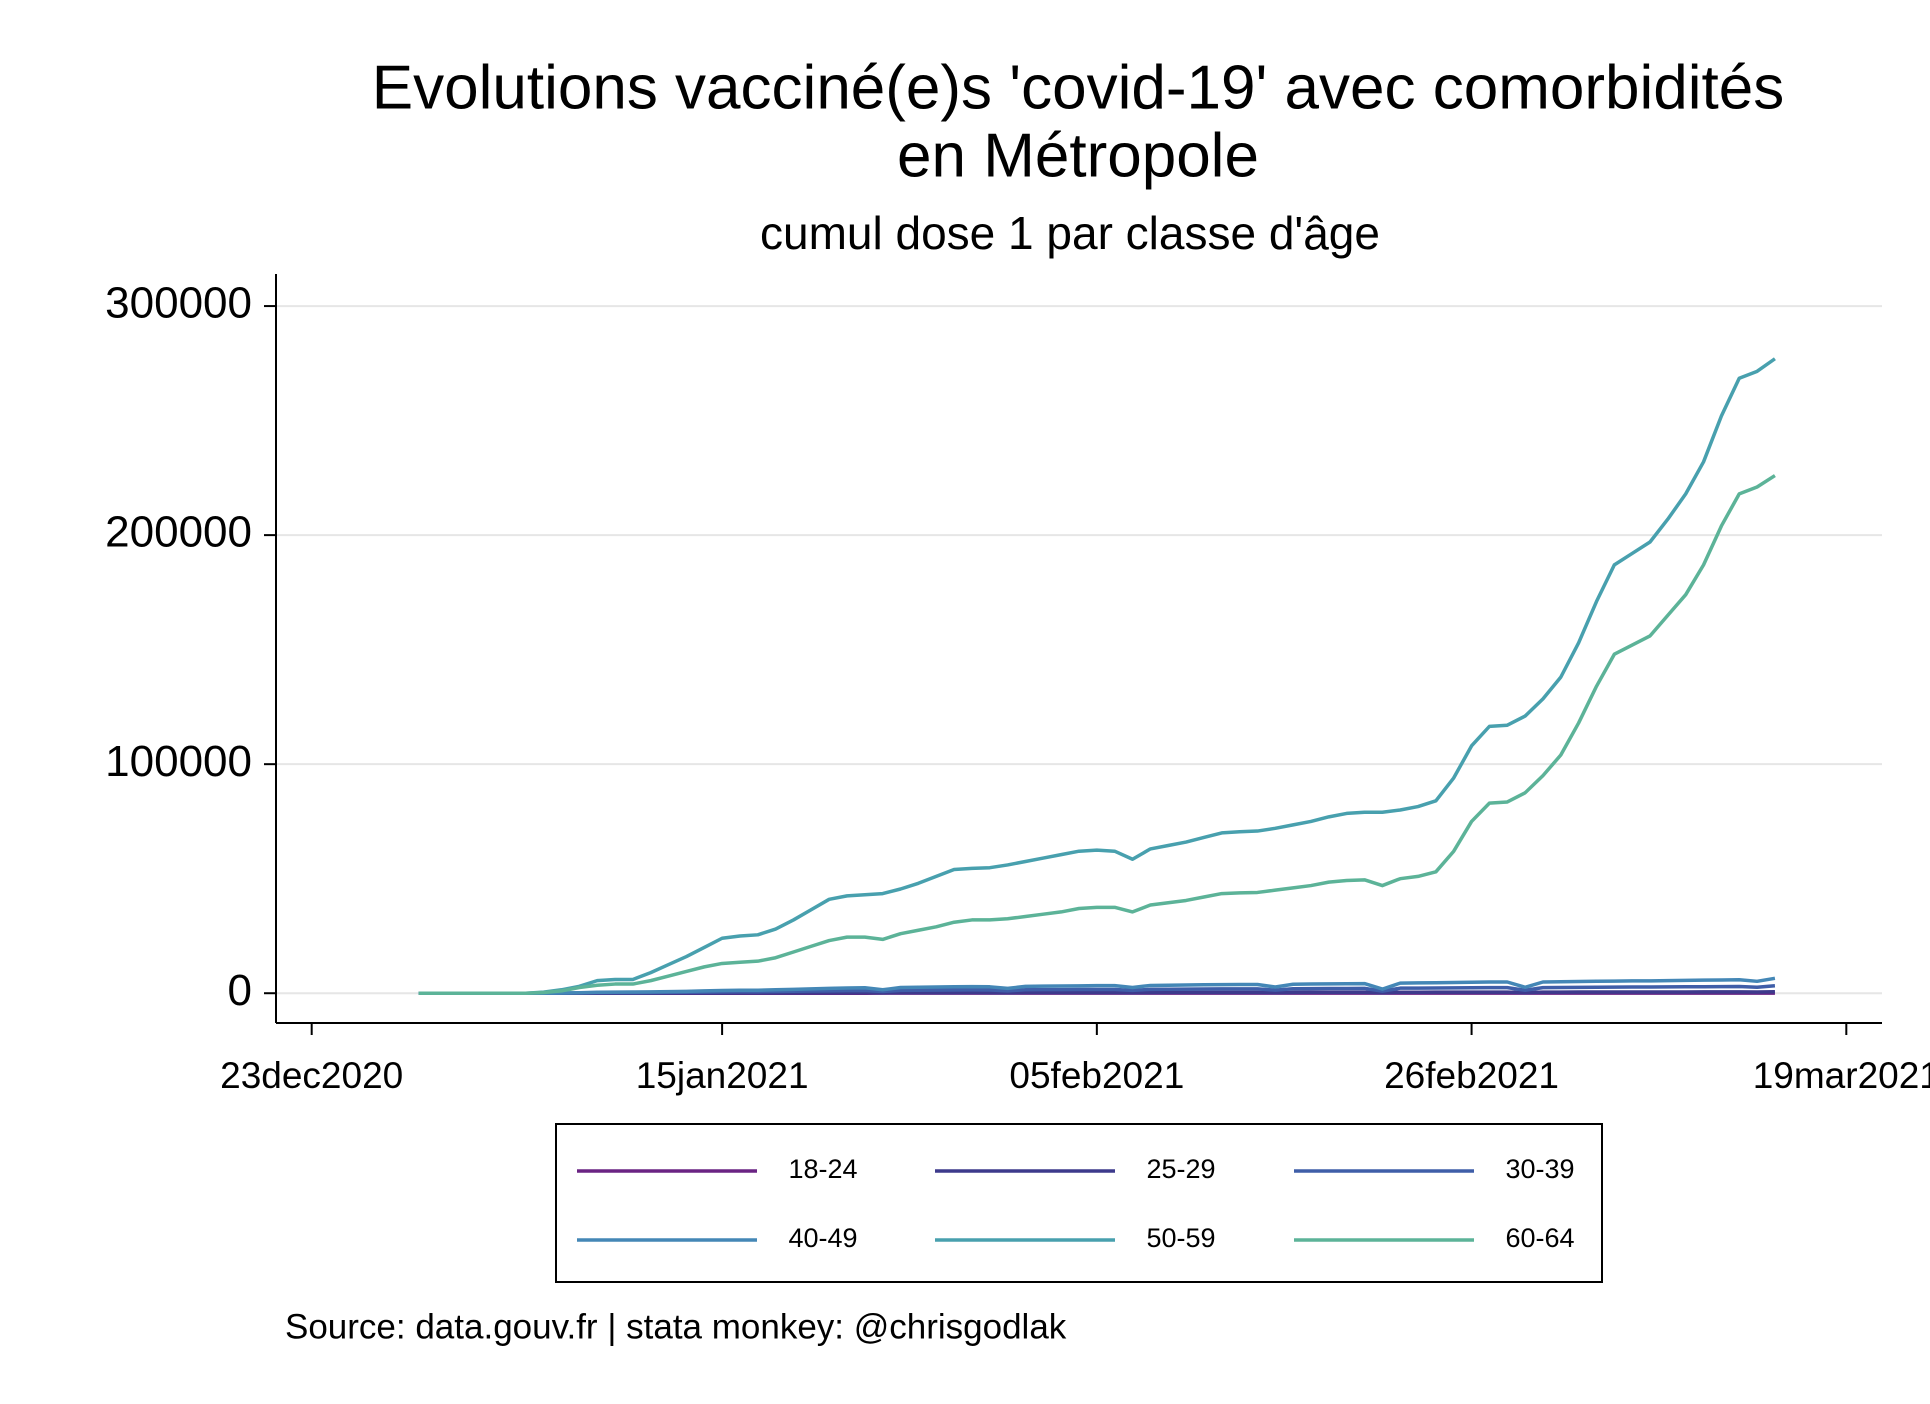 The height and width of the screenshot is (1404, 1930). Describe the element at coordinates (1096, 1075) in the screenshot. I see `x-tick-label: 05feb2021` at that location.